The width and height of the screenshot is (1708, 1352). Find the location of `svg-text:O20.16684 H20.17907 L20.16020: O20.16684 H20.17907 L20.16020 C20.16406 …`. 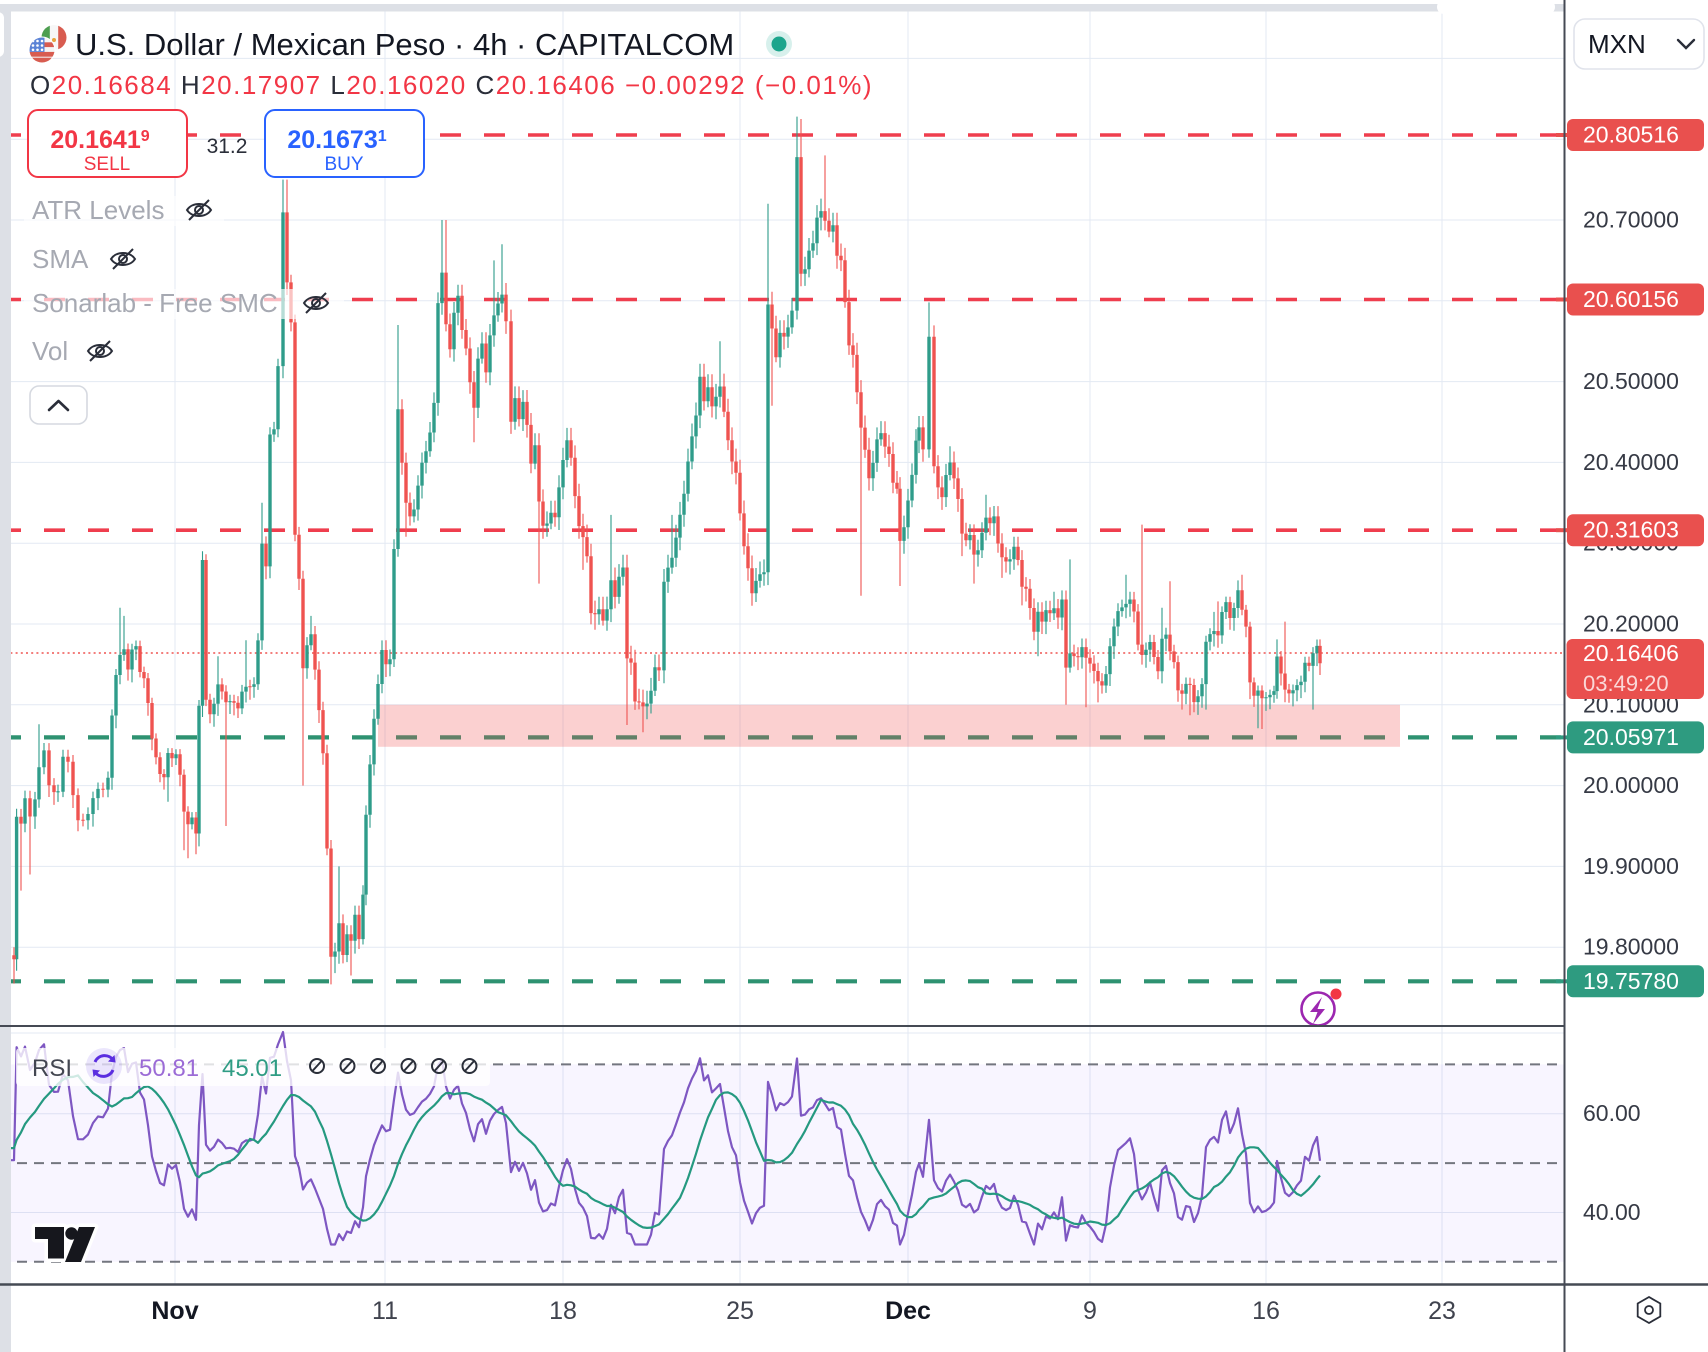

svg-text:O20.16684 H20.17907 L20.16020: O20.16684 H20.17907 L20.16020 C20.16406 … is located at coordinates (451, 85).